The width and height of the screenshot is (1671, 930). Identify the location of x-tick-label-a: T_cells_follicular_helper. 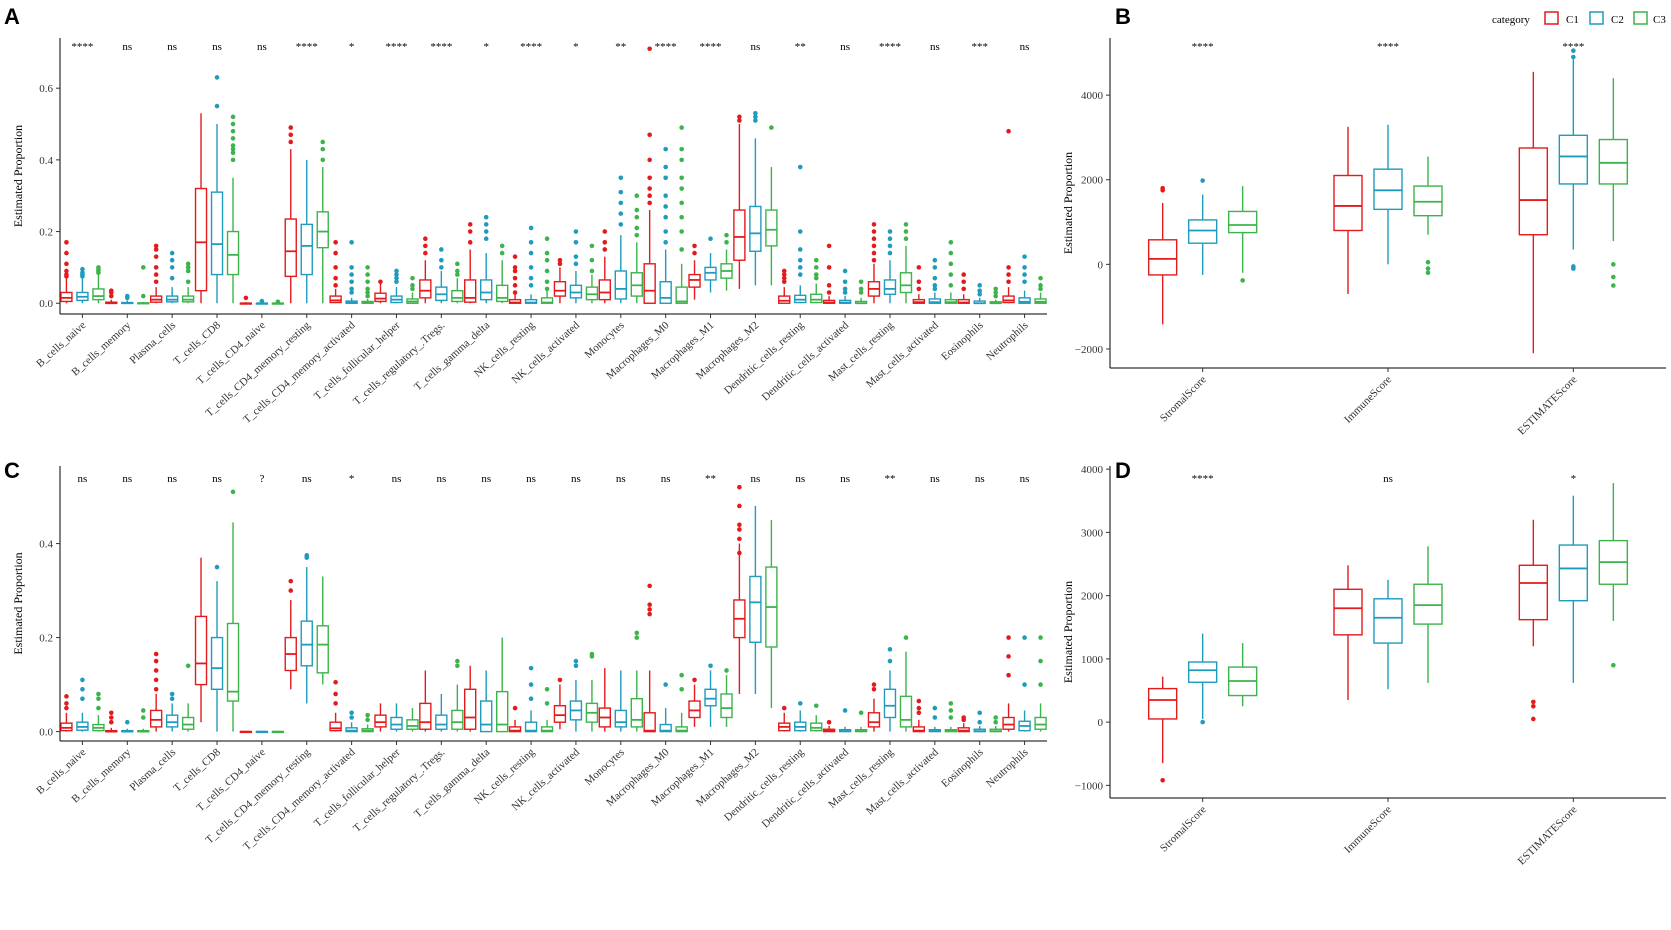
(357, 361).